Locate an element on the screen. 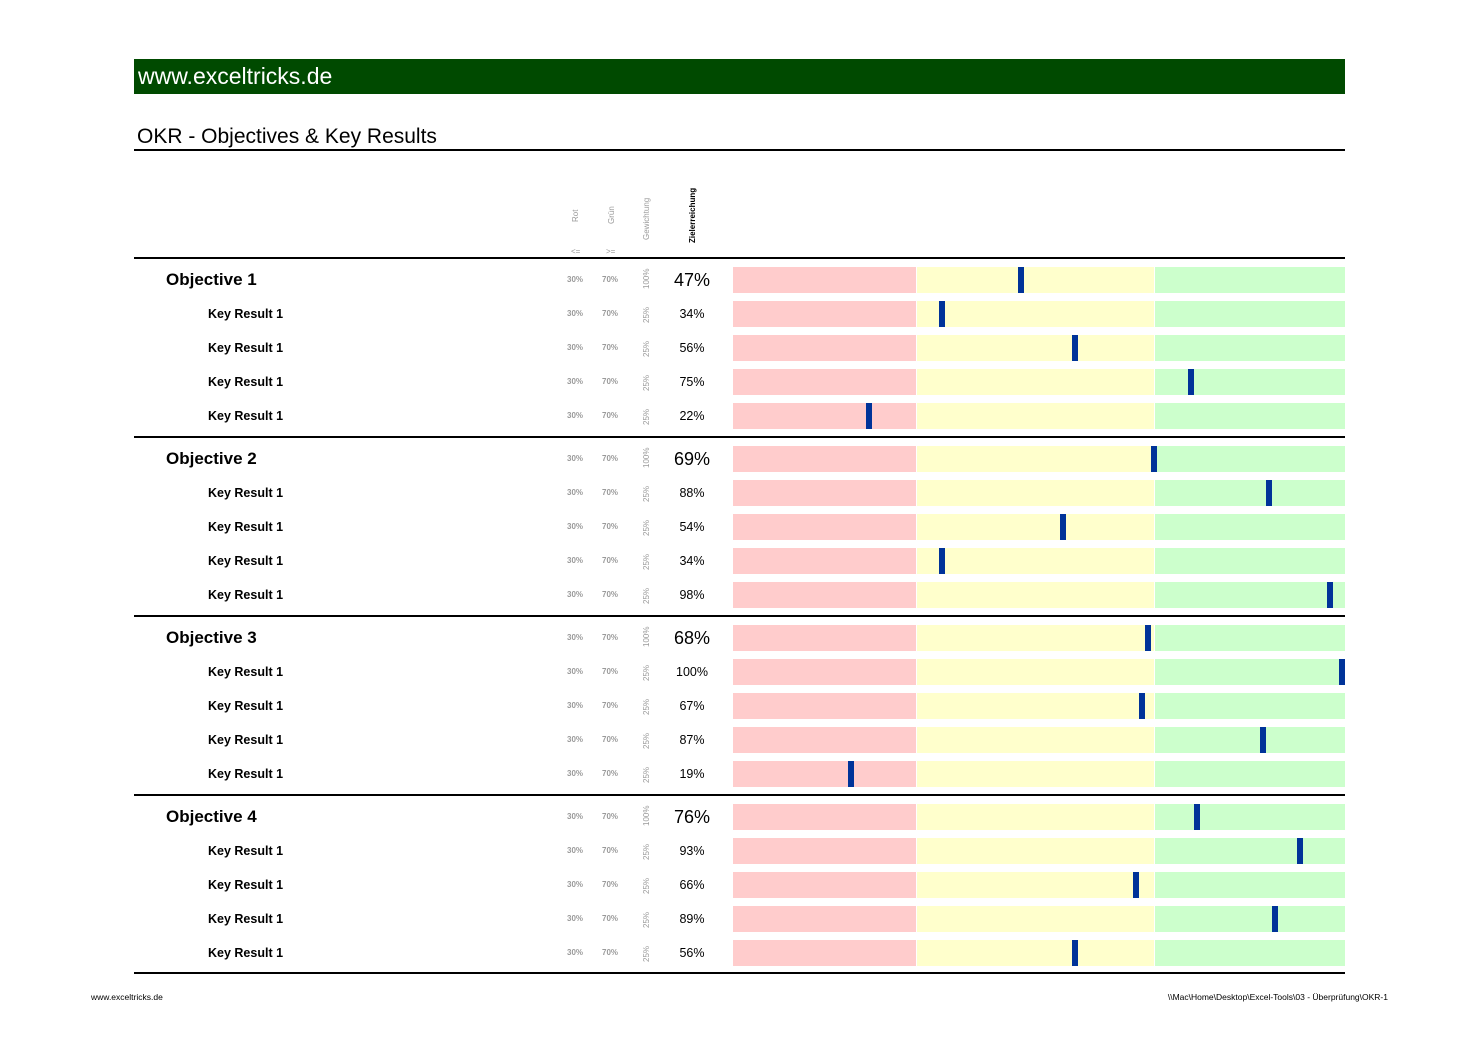 Image resolution: width=1480 pixels, height=1045 pixels. footer-left: www.exceltricks.de is located at coordinates (127, 997).